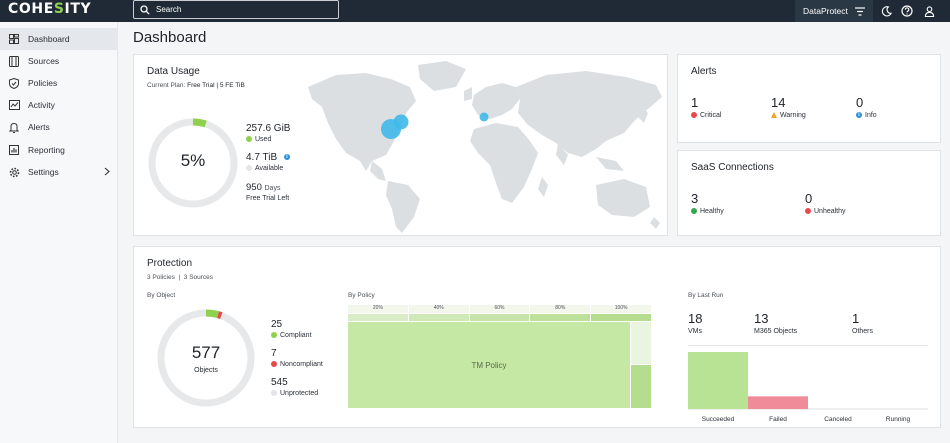 The image size is (950, 443). Describe the element at coordinates (295, 387) in the screenshot. I see `unprotected-stat: 545 Unprotected` at that location.